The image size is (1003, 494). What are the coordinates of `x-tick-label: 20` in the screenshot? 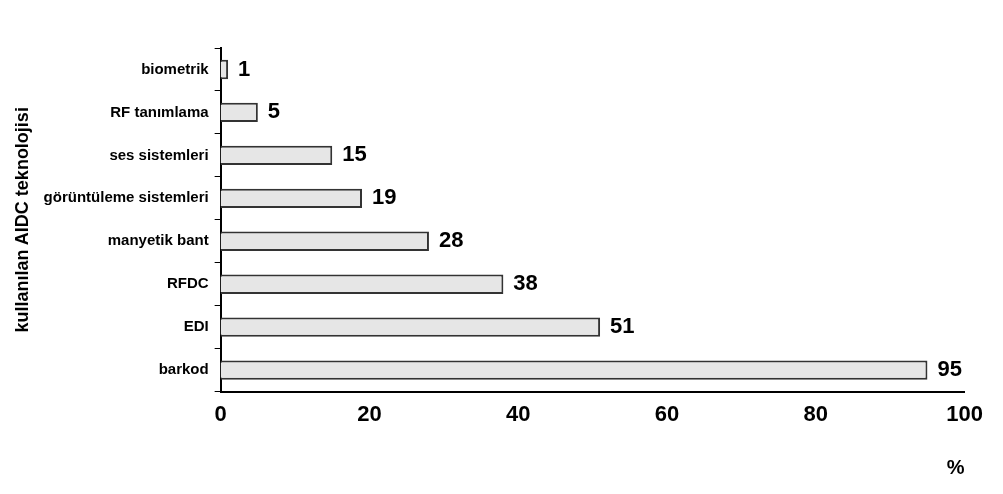 It's located at (369, 413).